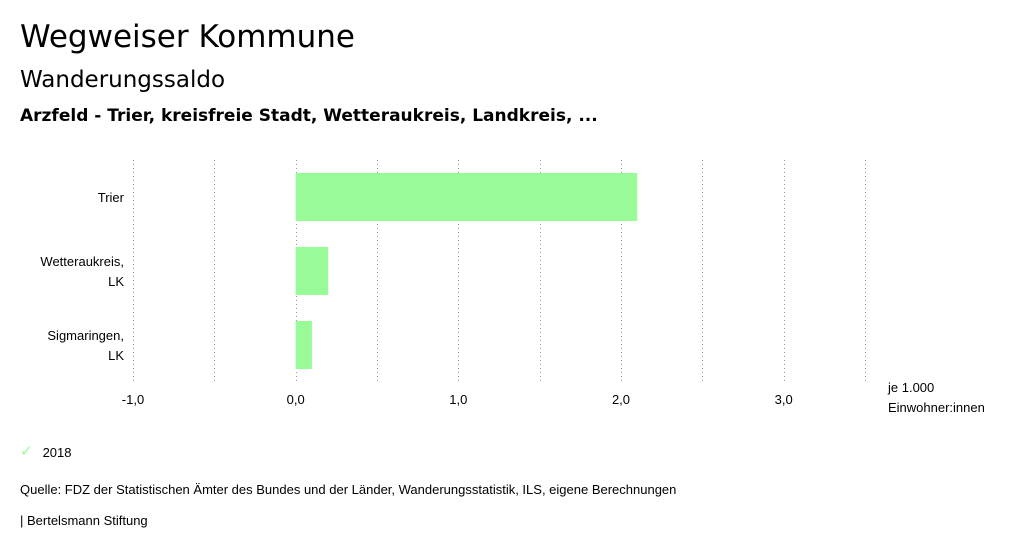 The image size is (1024, 554). I want to click on x-tick-label: -1,0, so click(133, 399).